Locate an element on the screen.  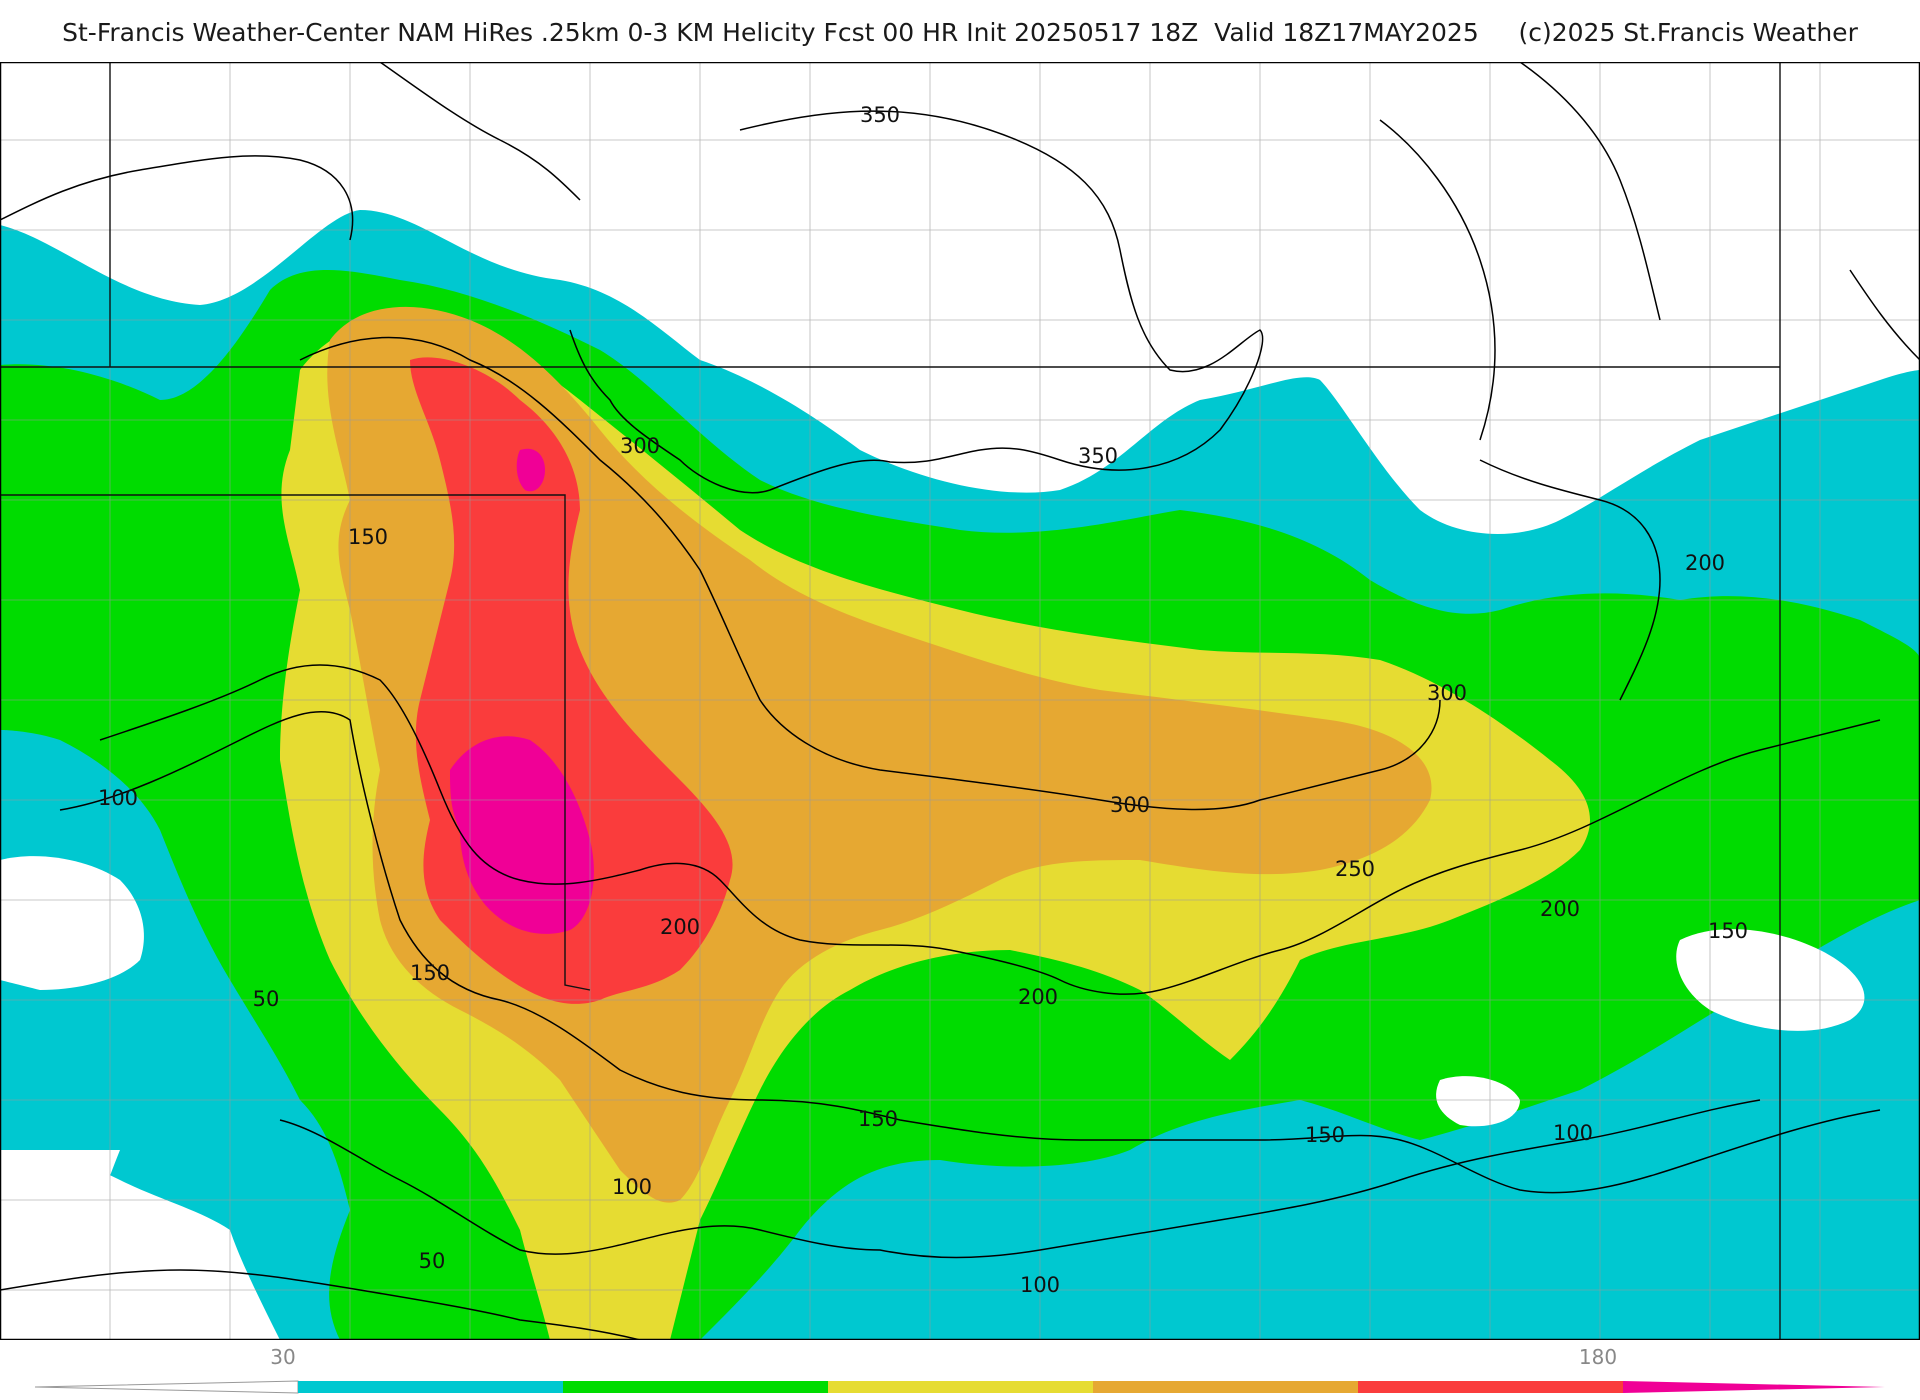
legend-low-arrow is located at coordinates (166, 1387).